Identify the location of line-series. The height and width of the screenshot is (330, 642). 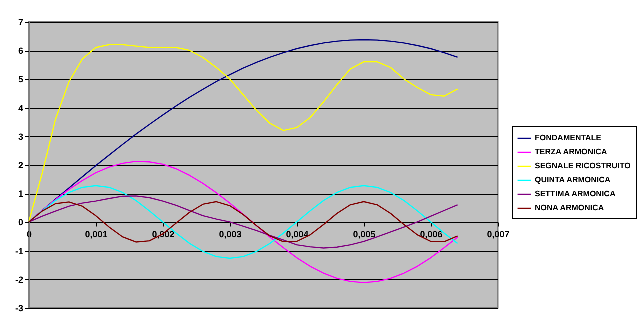
(243, 222).